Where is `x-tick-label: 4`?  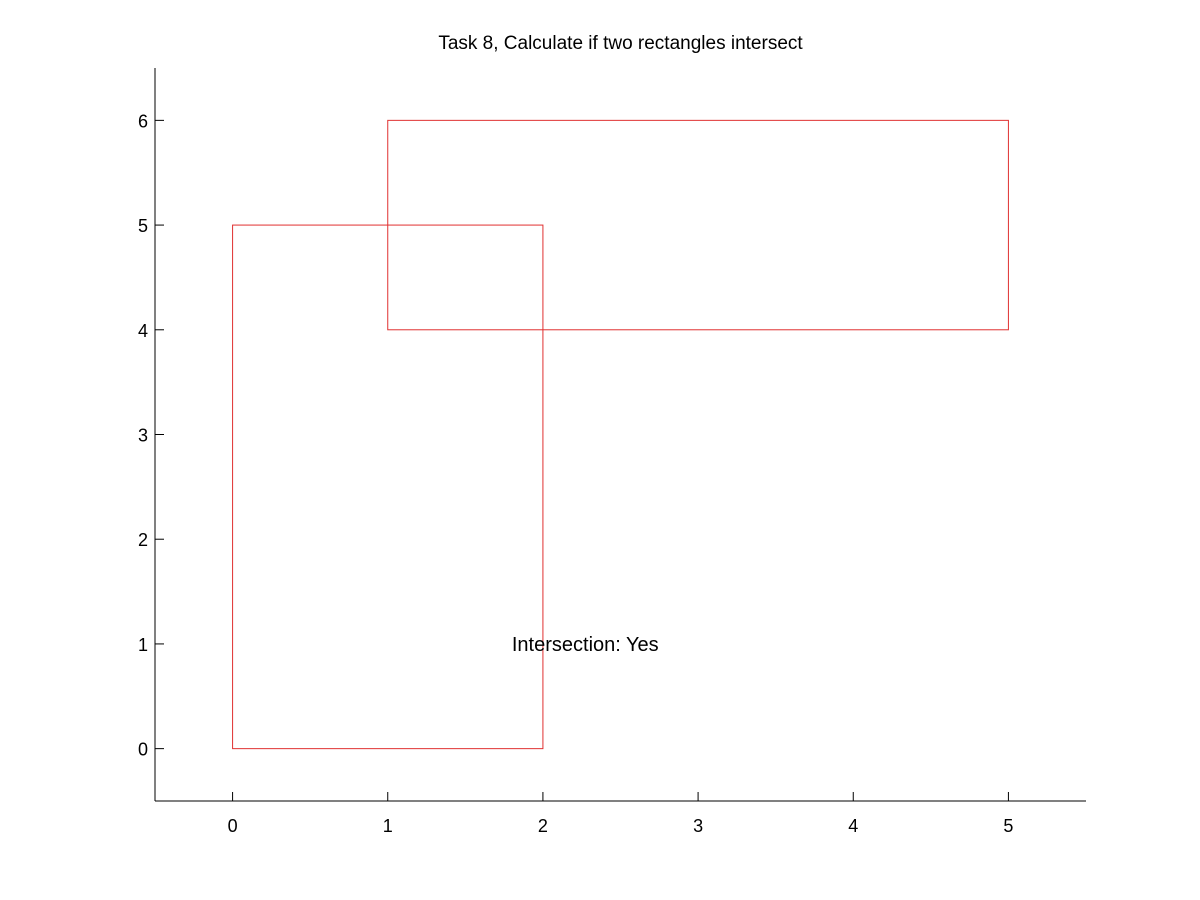
x-tick-label: 4 is located at coordinates (853, 826).